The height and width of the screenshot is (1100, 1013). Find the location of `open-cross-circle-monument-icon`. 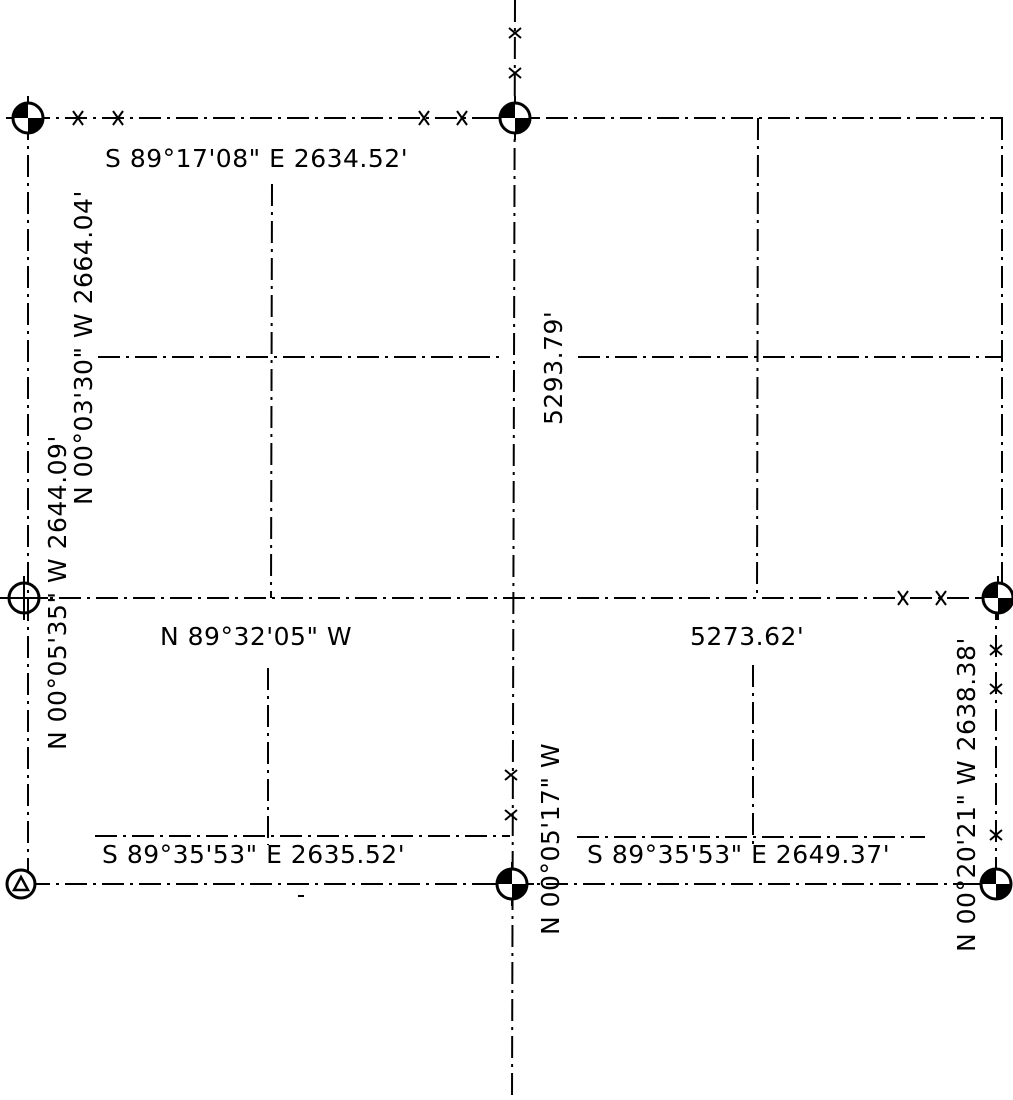

open-cross-circle-monument-icon is located at coordinates (24, 598).